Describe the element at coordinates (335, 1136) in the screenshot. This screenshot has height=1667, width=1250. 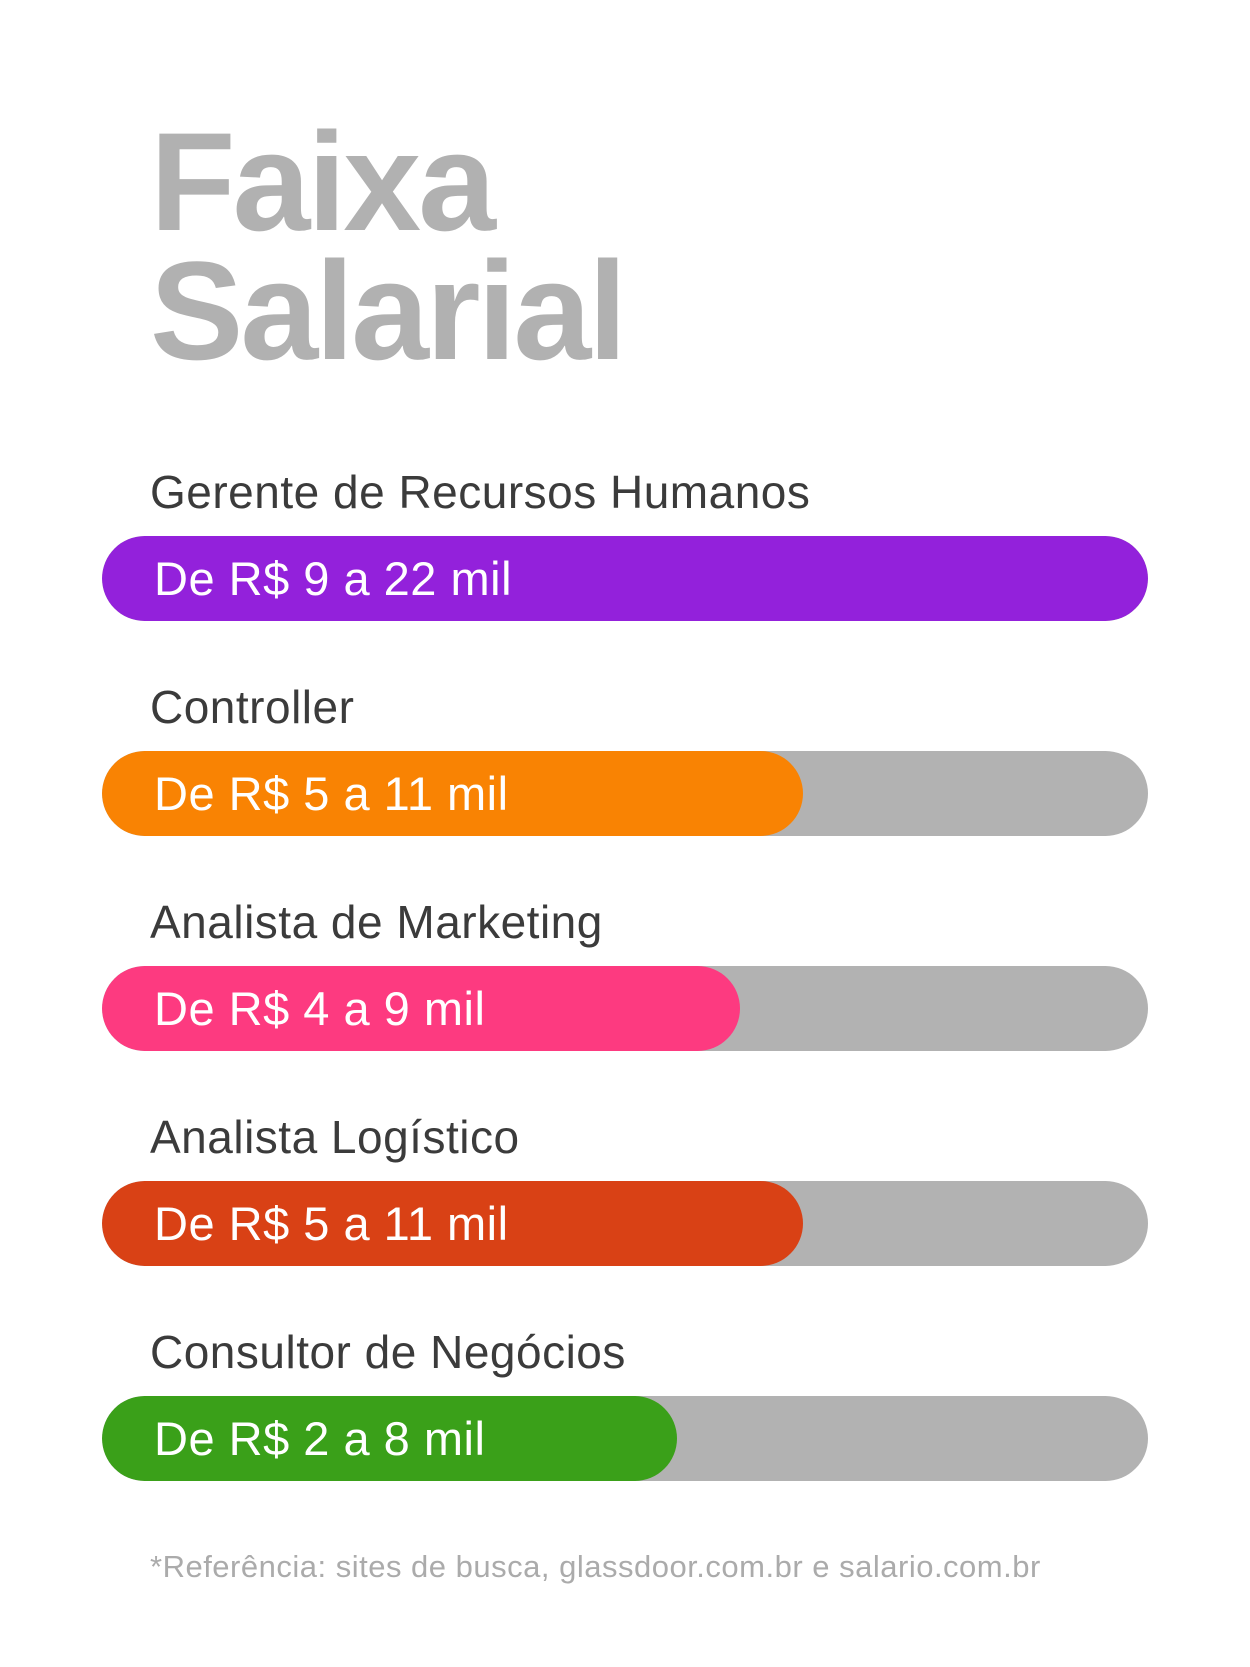
I see `job-title-label: Analista Logístico` at that location.